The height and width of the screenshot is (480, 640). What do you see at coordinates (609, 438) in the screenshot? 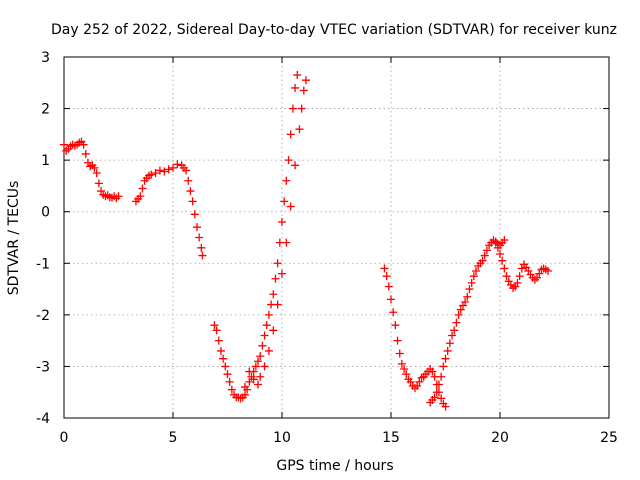
I see `x-tick-label: 25` at bounding box center [609, 438].